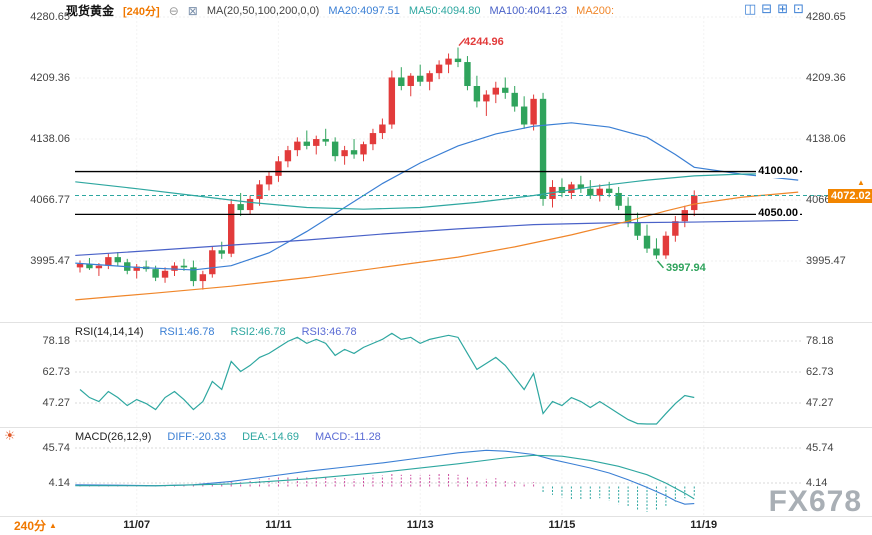 This screenshot has height=535, width=872. Describe the element at coordinates (173, 10) in the screenshot. I see `collapse-icon: ⊖` at that location.